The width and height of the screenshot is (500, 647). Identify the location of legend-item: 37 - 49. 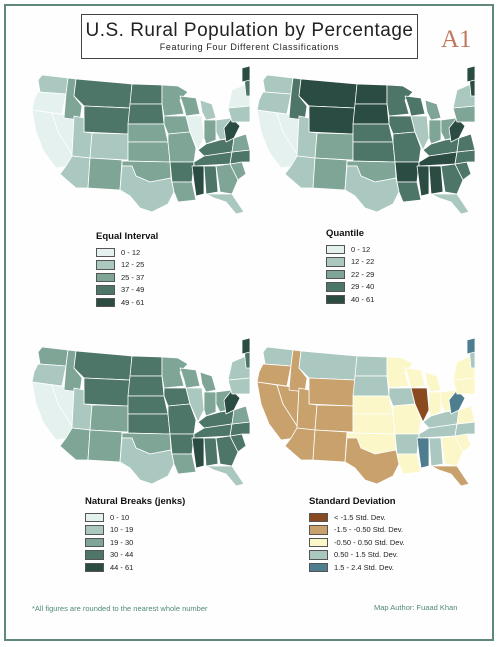
(127, 290).